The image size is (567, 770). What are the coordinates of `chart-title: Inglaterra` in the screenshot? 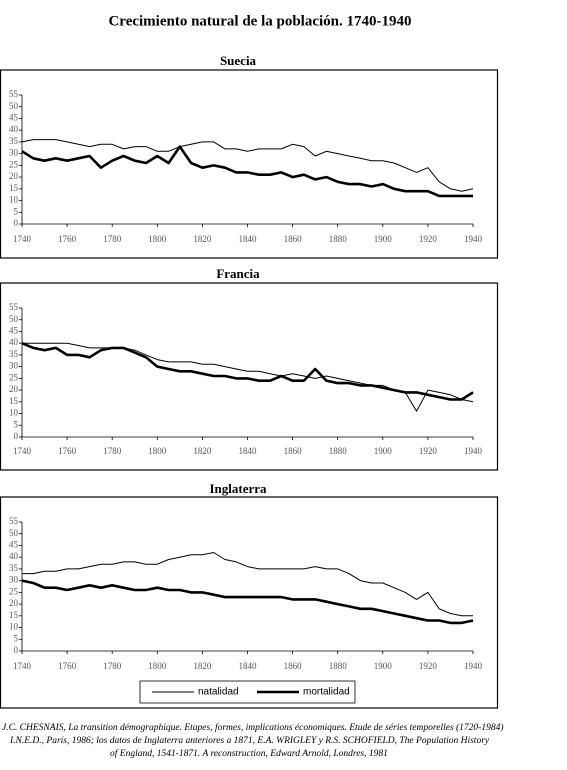 It's located at (238, 488).